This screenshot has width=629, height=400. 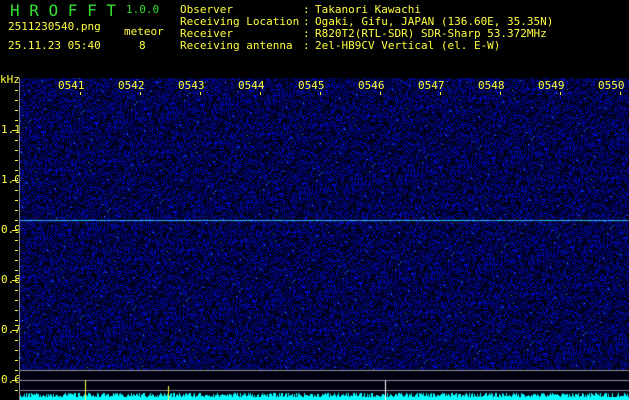 What do you see at coordinates (63, 10) in the screenshot?
I see `app-title: H R O F F T` at bounding box center [63, 10].